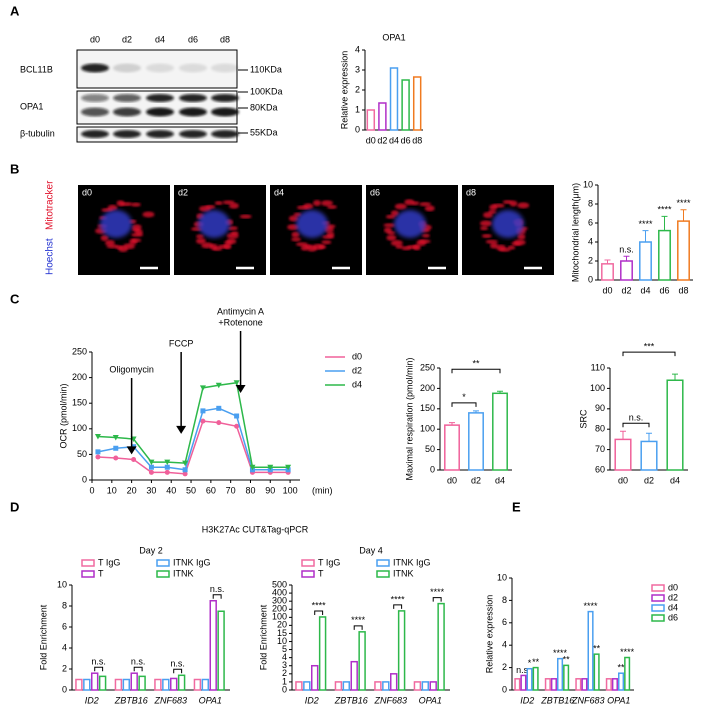 Image resolution: width=709 pixels, height=720 pixels. I want to click on x-tick-label: ZBTB16, so click(351, 700).